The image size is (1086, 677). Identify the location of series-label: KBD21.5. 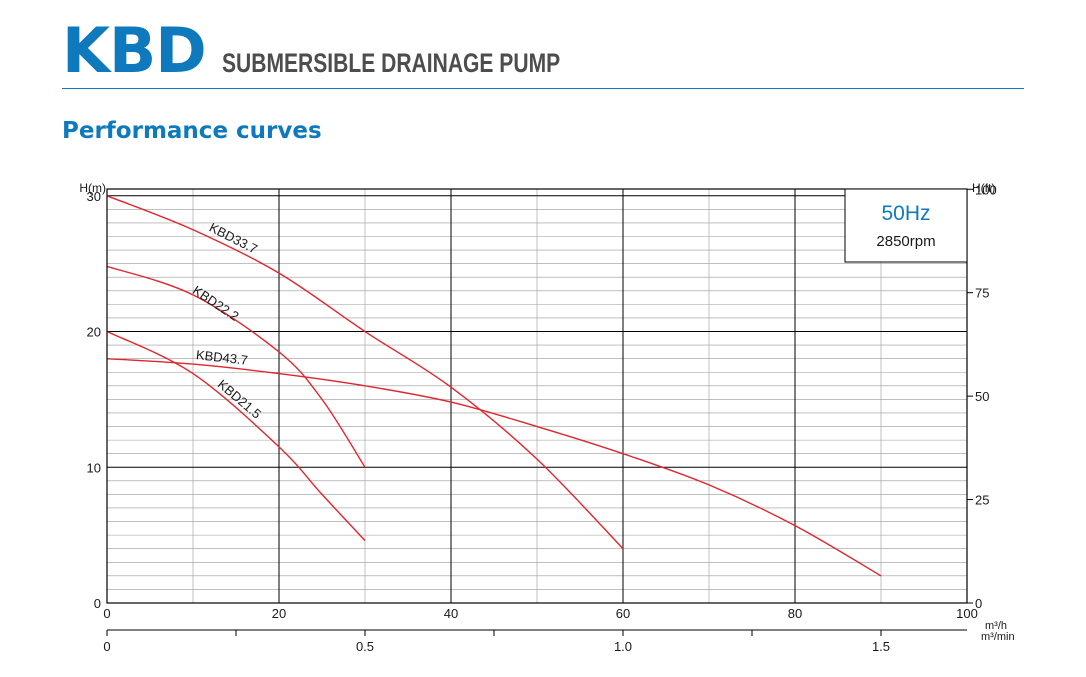
(239, 398).